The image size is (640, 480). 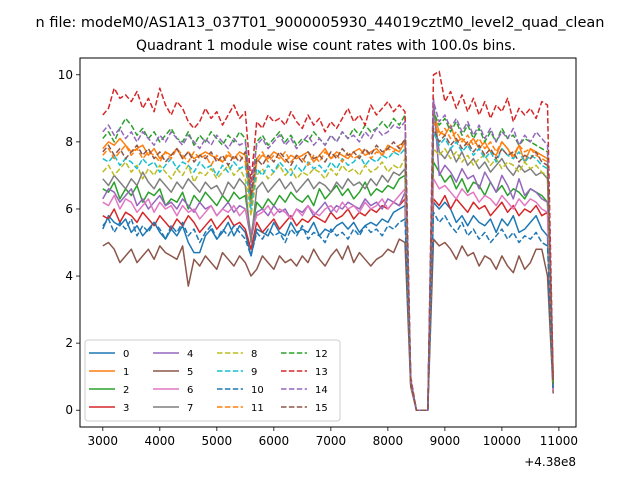 What do you see at coordinates (126, 372) in the screenshot?
I see `legend-label: 1` at bounding box center [126, 372].